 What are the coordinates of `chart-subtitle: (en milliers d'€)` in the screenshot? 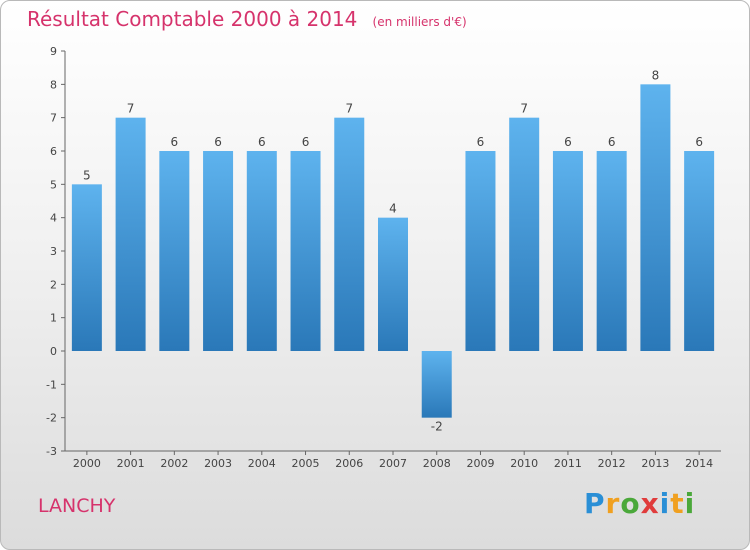 It's located at (419, 22).